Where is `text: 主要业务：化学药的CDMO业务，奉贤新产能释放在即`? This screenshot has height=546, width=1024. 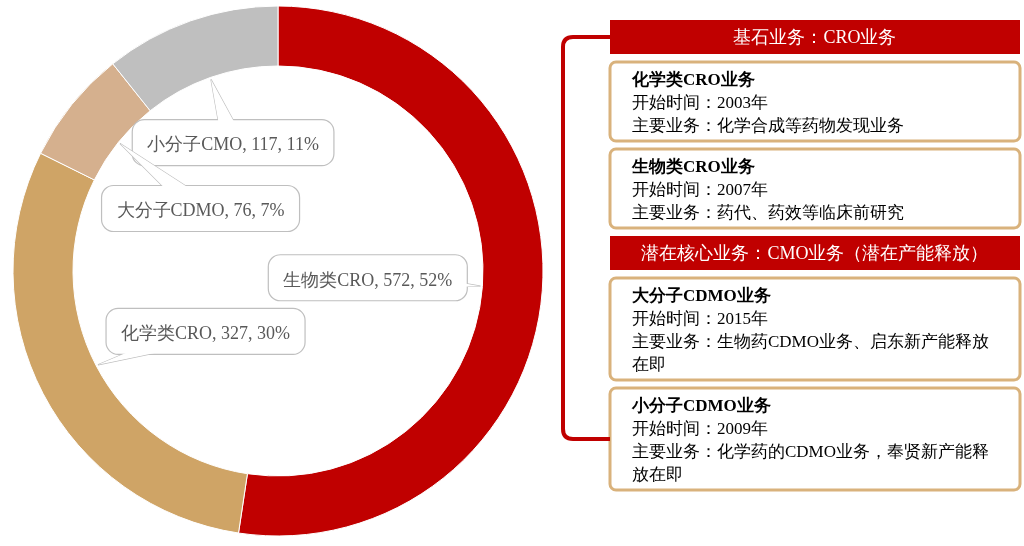
text: 主要业务：化学药的CDMO业务，奉贤新产能释放在即 is located at coordinates (811, 463).